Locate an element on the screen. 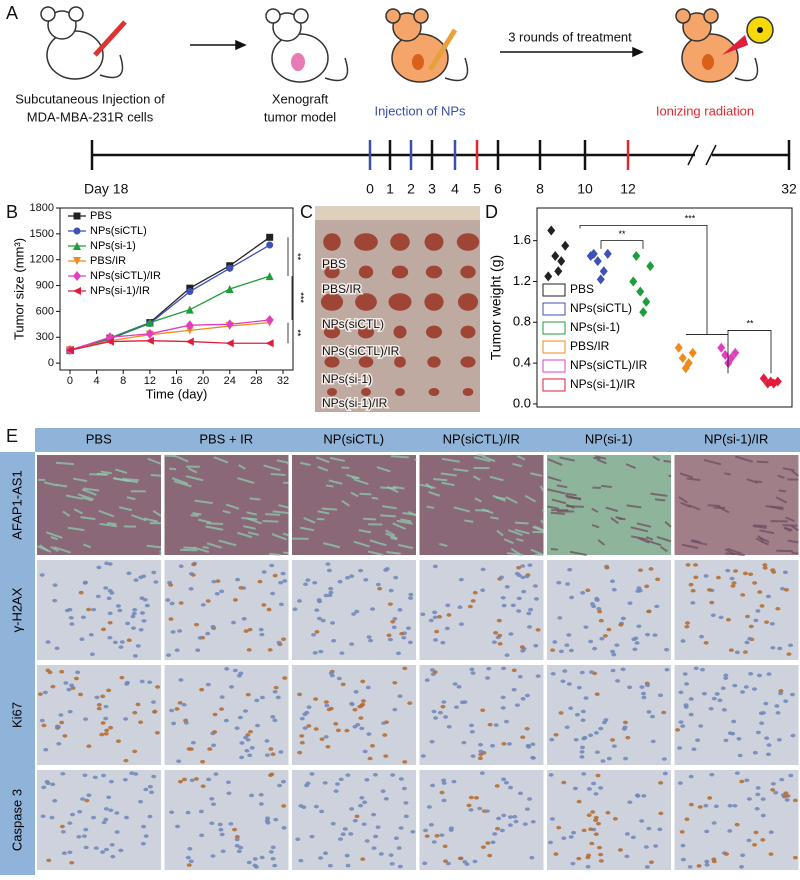 The width and height of the screenshot is (800, 880). legend-swatch is located at coordinates (554, 385).